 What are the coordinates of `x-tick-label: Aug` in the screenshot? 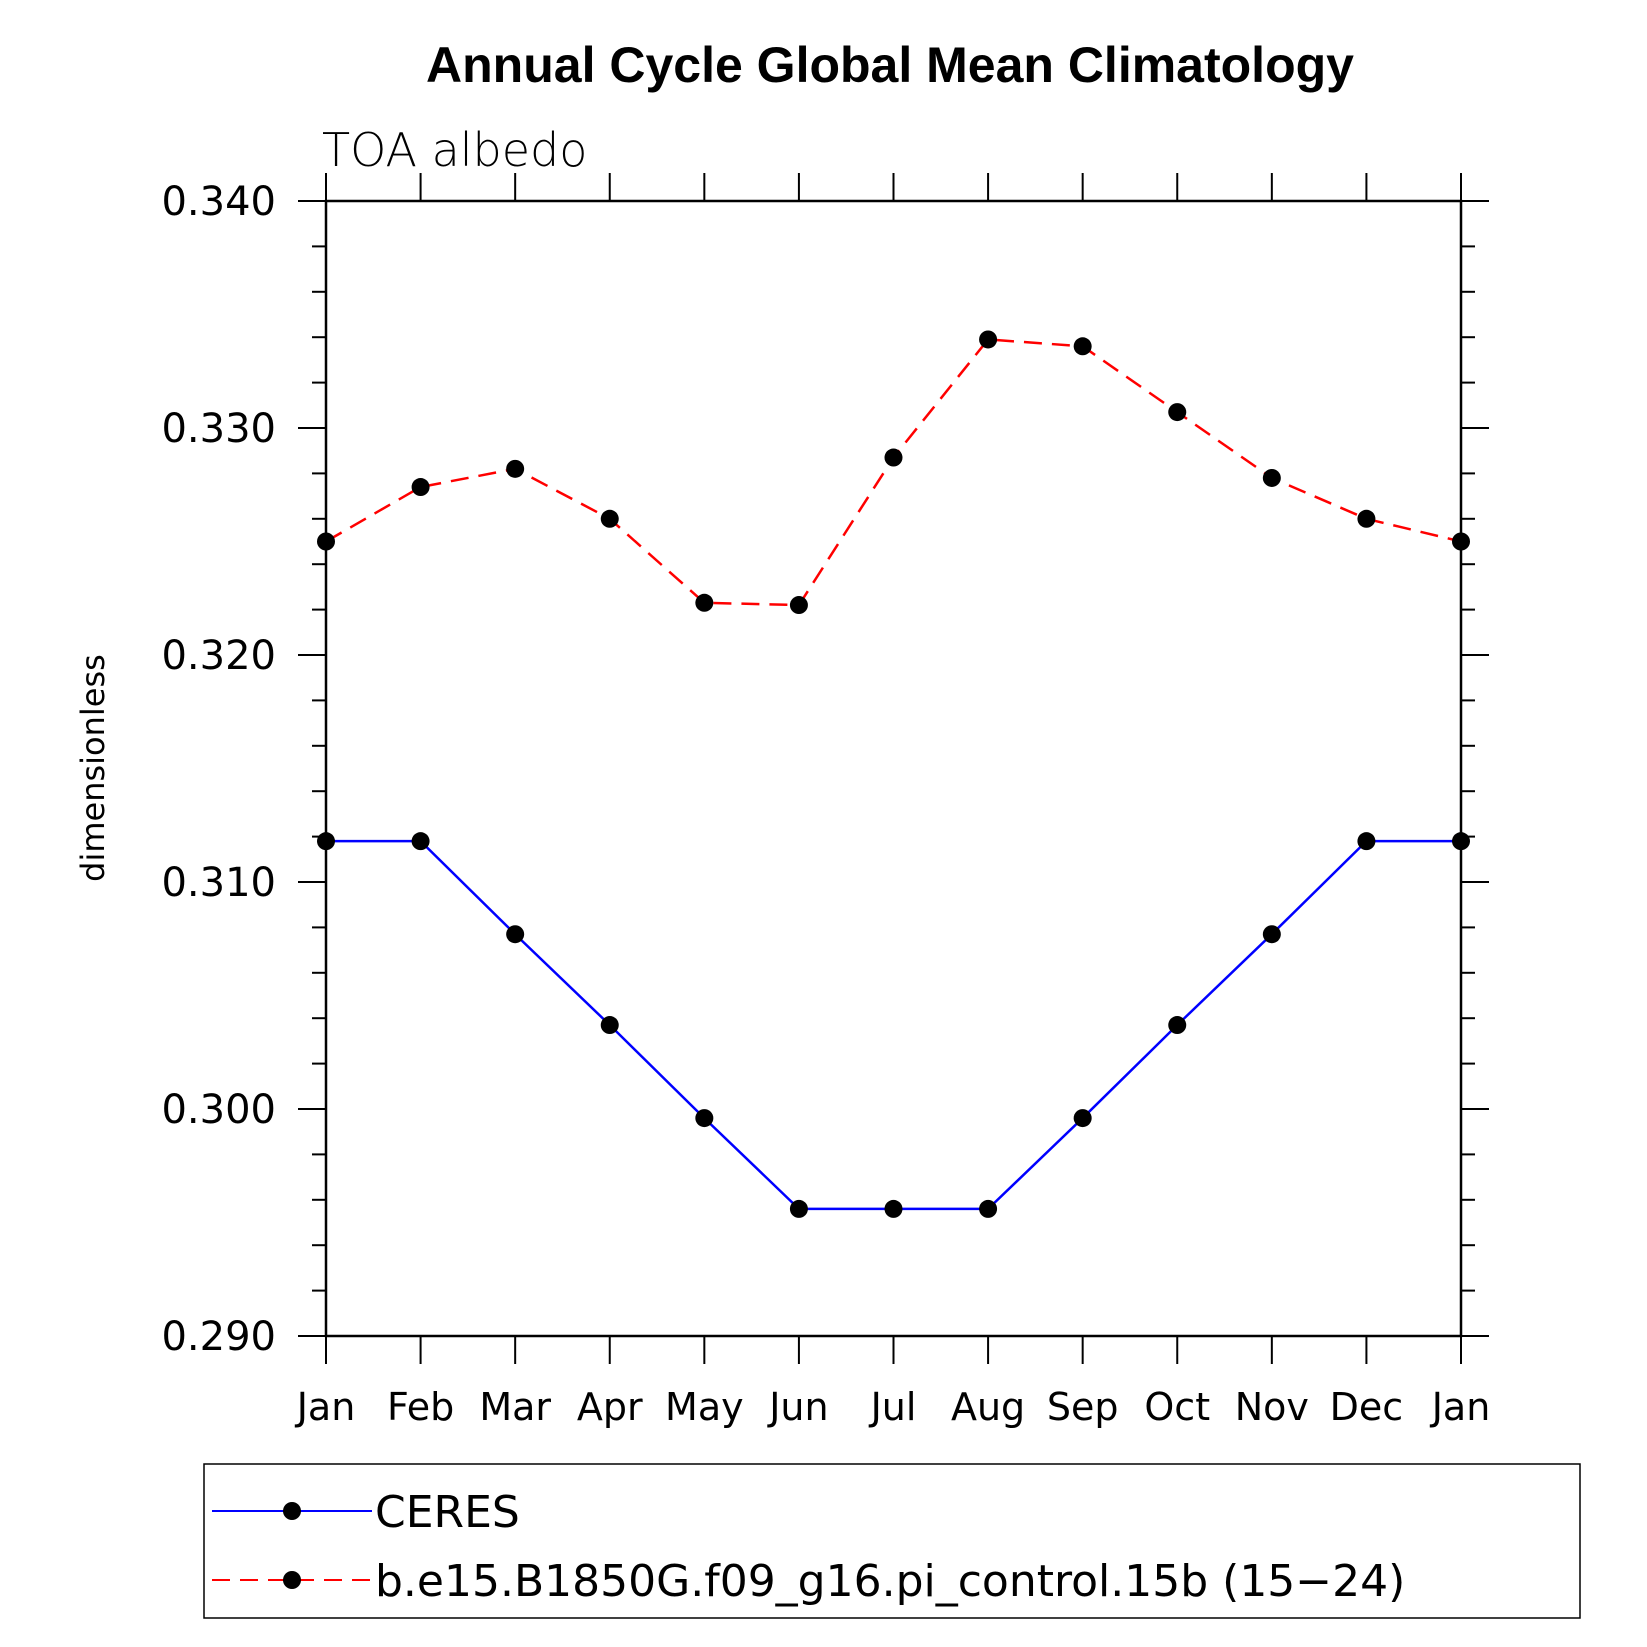 It's located at (988, 1407).